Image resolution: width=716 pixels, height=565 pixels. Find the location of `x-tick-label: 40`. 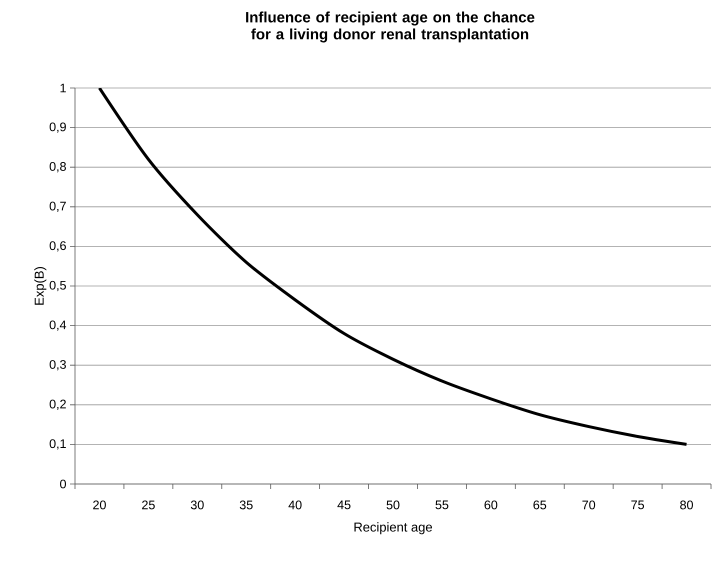

x-tick-label: 40 is located at coordinates (295, 505).